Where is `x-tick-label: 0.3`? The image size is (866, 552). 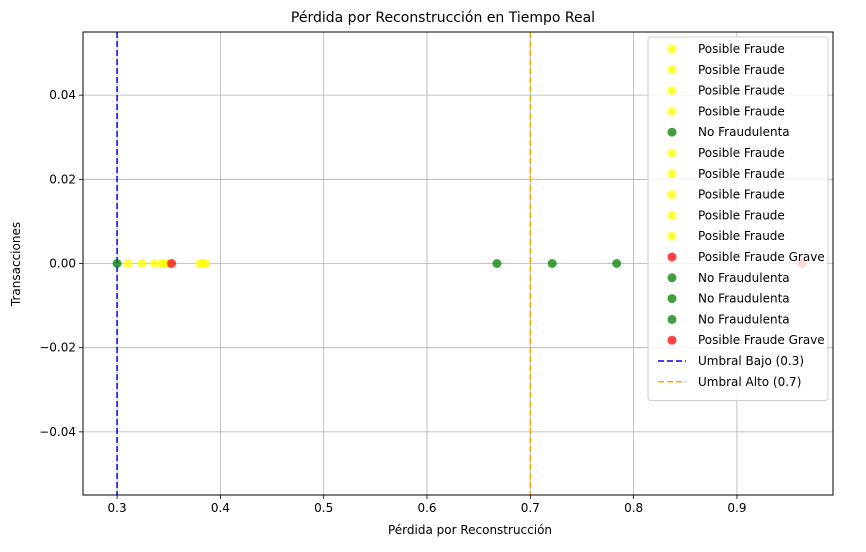
x-tick-label: 0.3 is located at coordinates (117, 508).